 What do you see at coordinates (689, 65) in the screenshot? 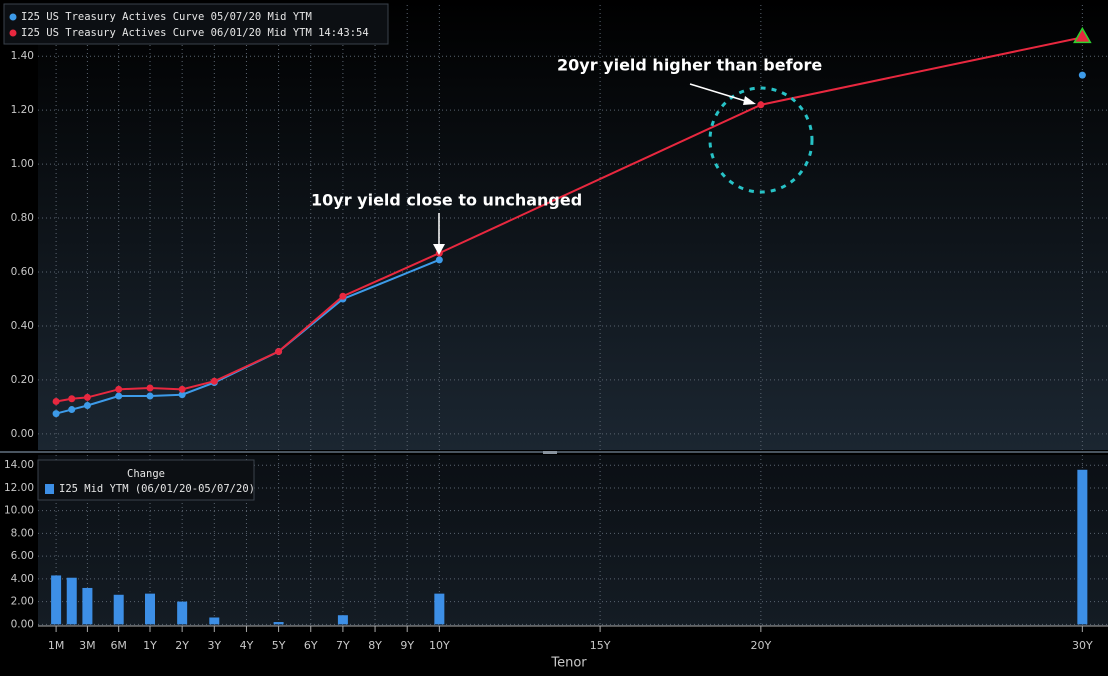
I see `annotation: 20yr yield higher than before` at bounding box center [689, 65].